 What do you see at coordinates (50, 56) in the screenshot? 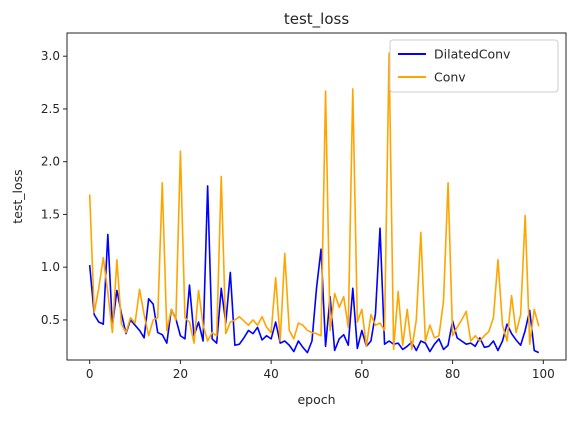
I see `y-tick-label: 3.0` at bounding box center [50, 56].